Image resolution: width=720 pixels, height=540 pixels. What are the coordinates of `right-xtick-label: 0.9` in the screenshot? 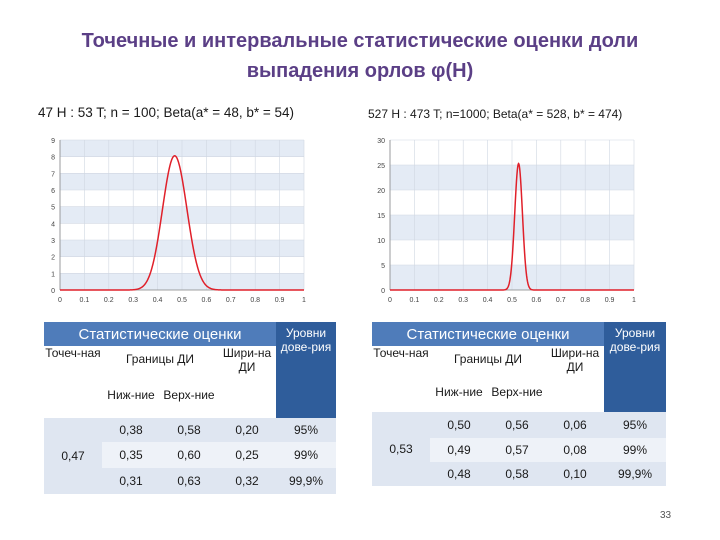 It's located at (610, 300).